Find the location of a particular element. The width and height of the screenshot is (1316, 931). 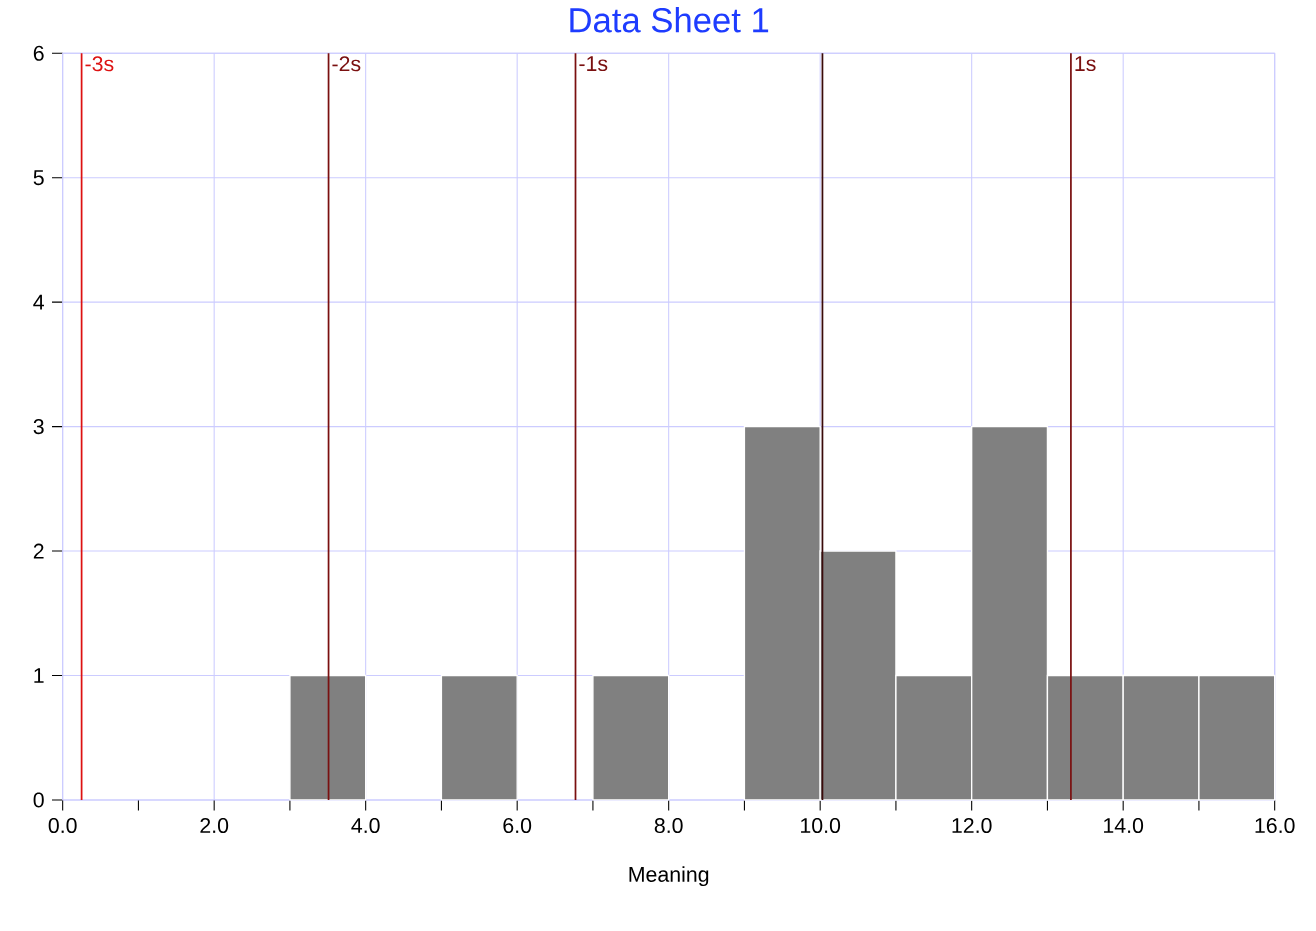

y-tick-label: 1 is located at coordinates (39, 676).